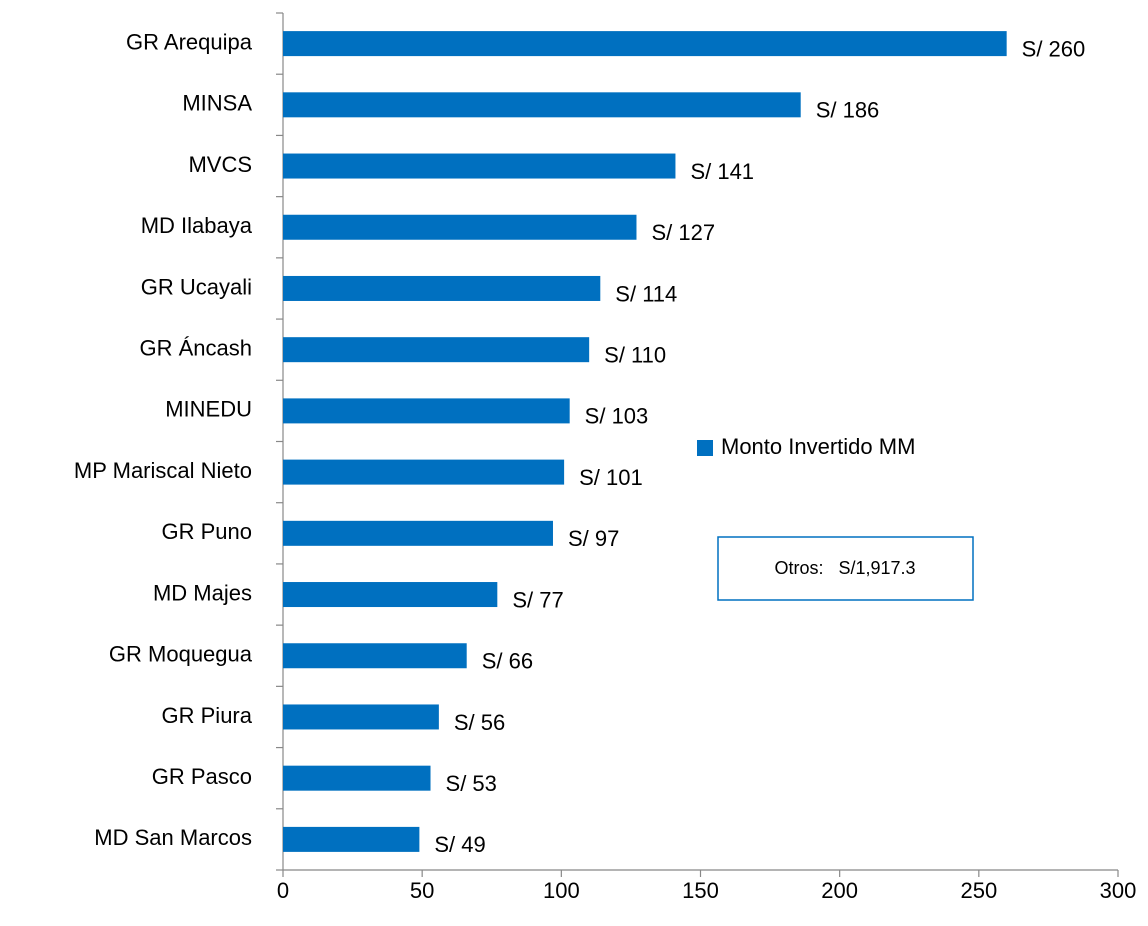 The width and height of the screenshot is (1148, 926). I want to click on value-label: S/ 186, so click(848, 110).